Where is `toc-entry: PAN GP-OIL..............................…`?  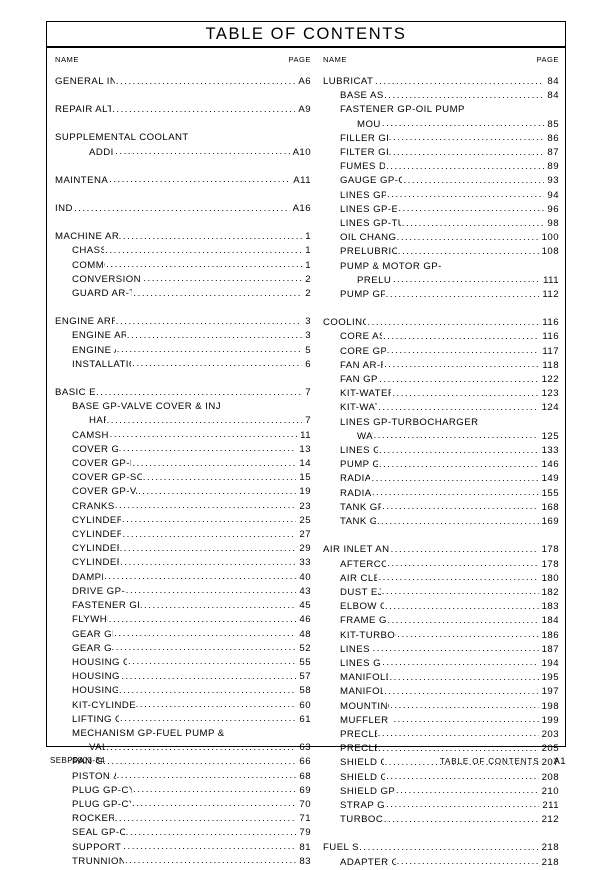
toc-entry: PAN GP-OIL..............................… is located at coordinates (183, 762).